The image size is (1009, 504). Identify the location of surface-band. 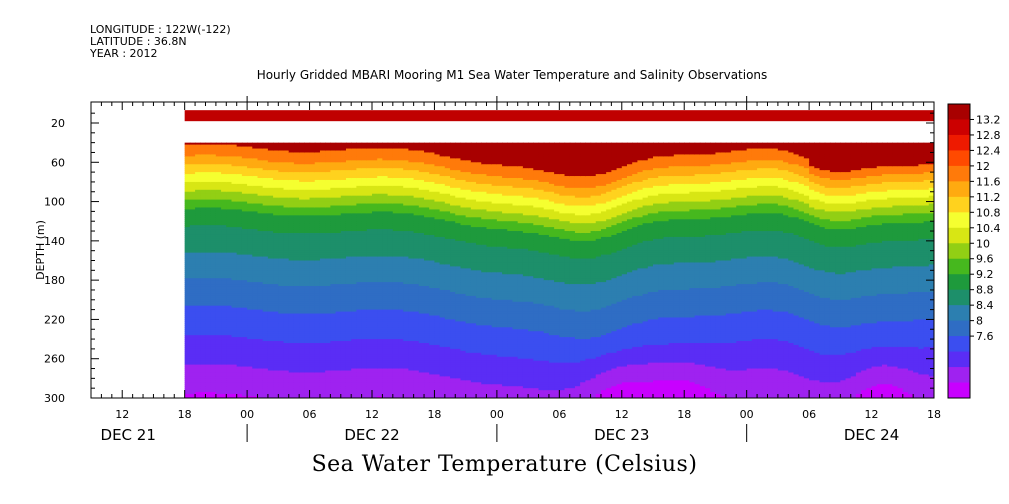
(559, 115).